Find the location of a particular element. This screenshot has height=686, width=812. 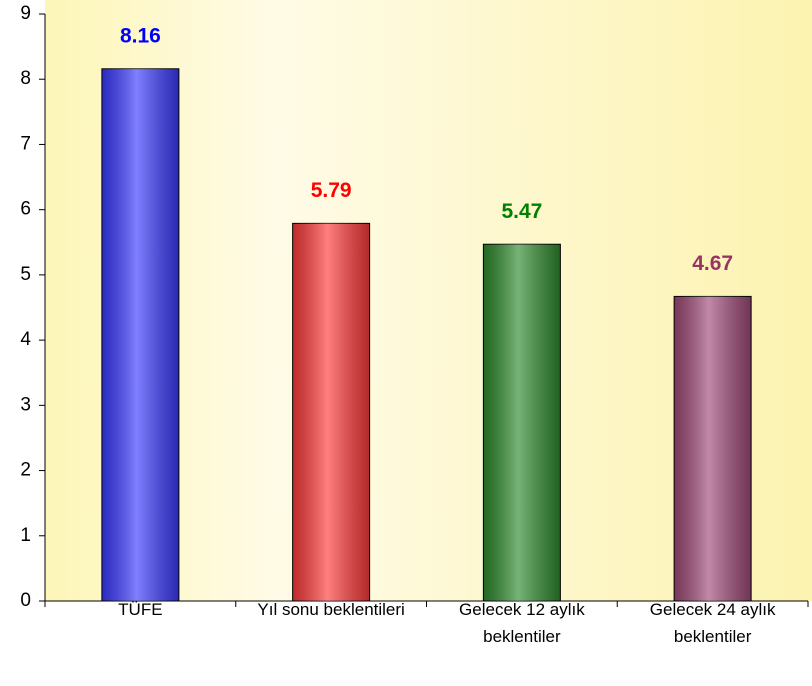

x-tick-label: Gelecek 24 aylık beklentiler is located at coordinates (712, 623).